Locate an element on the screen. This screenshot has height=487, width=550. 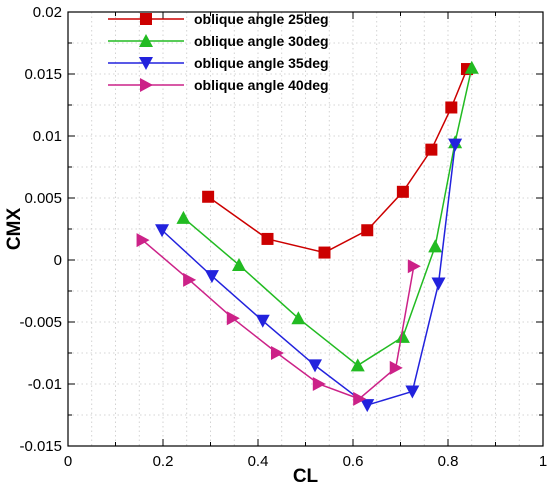
legend-entry-1: oblique angle 25deg is located at coordinates (218, 19).